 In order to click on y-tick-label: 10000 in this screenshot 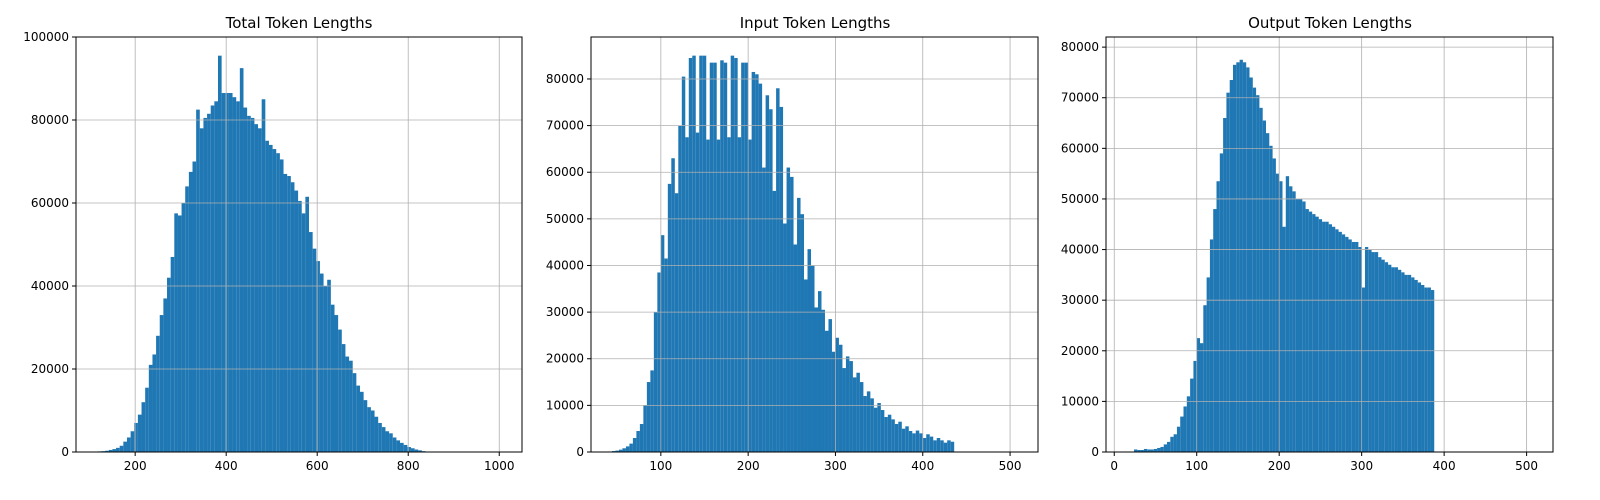, I will do `click(1080, 401)`.